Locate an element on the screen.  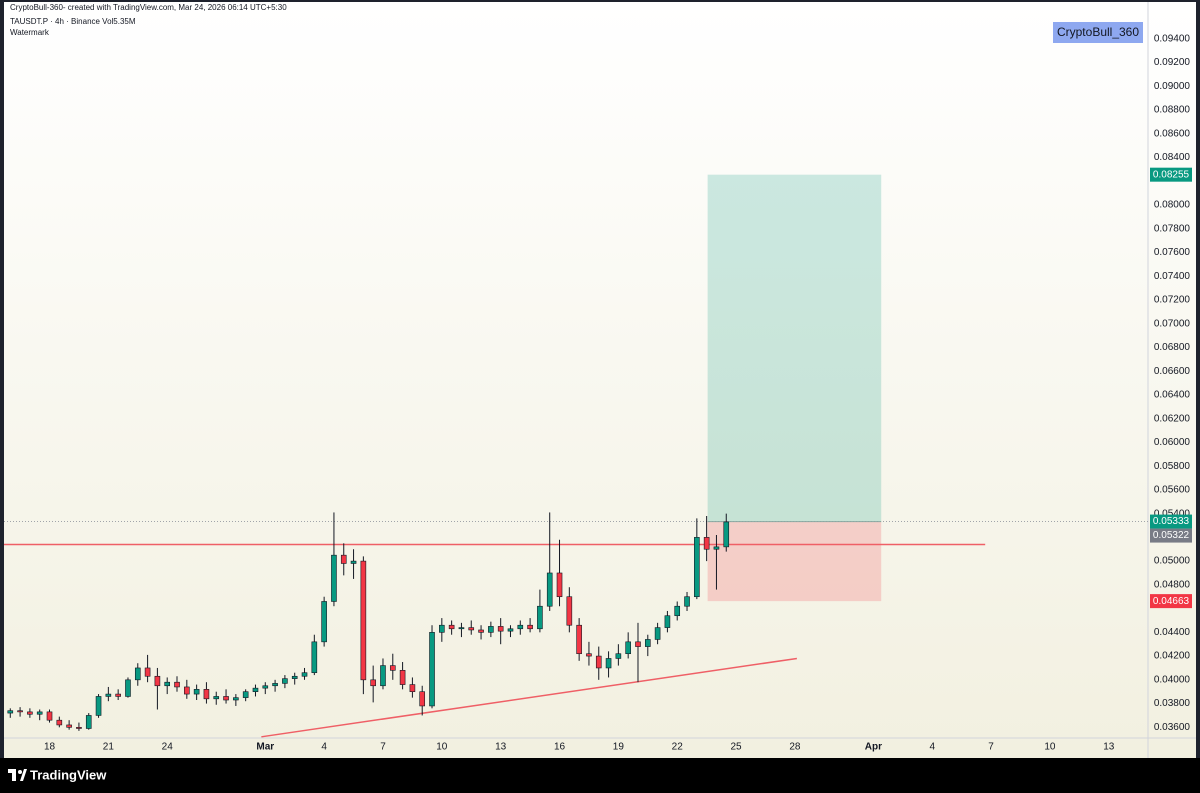
y-tick-label: 0.09200 is located at coordinates (1172, 62).